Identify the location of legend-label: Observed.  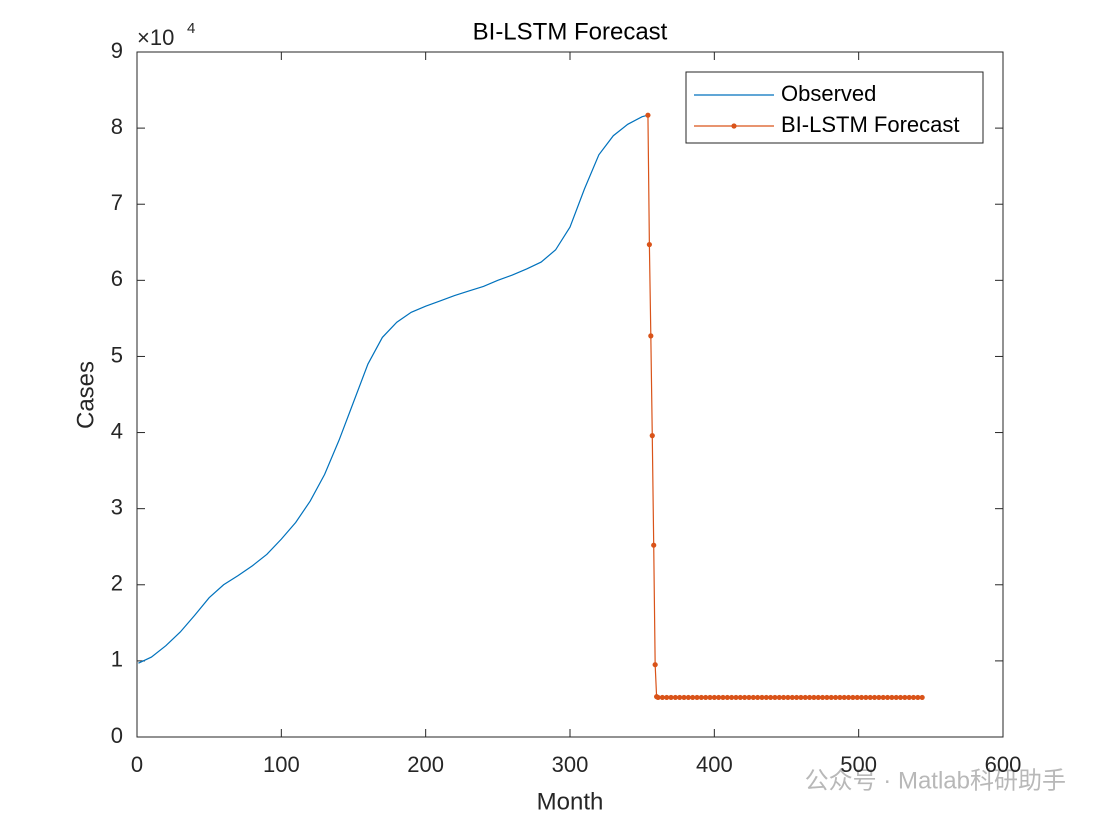
(828, 93).